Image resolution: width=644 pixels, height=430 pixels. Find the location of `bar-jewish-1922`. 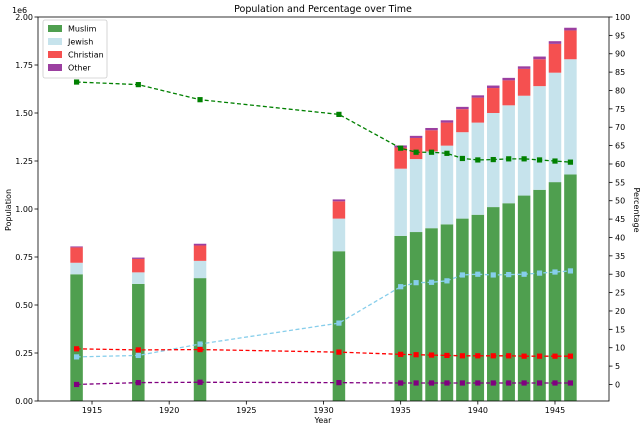

bar-jewish-1922 is located at coordinates (200, 269).